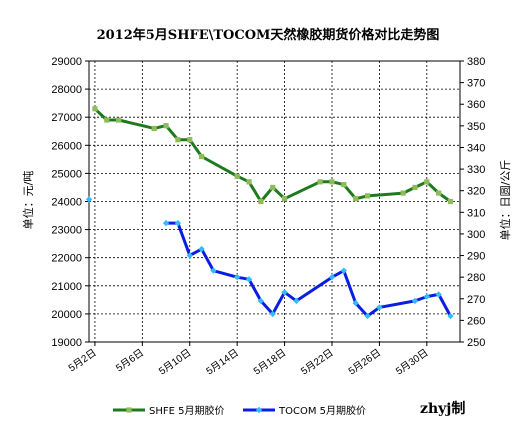 This screenshot has height=433, width=525. What do you see at coordinates (66, 203) in the screenshot?
I see `left-tick-label: 24000` at bounding box center [66, 203].